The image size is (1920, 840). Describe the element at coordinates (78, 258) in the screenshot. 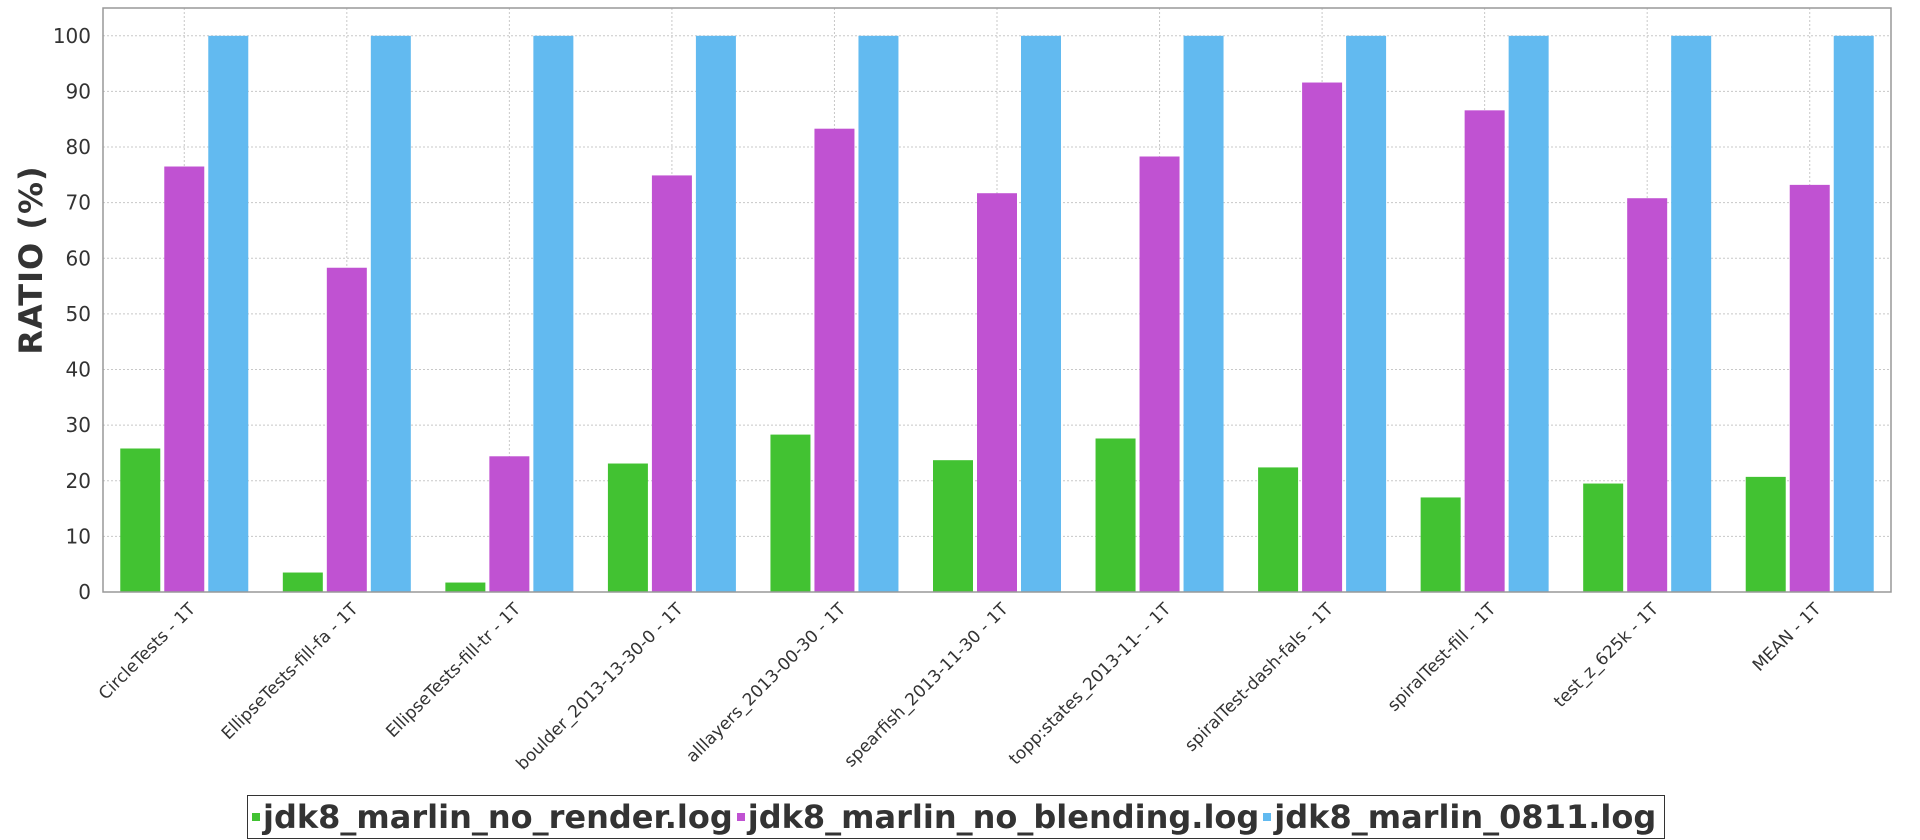

I see `y-tick-label: 60` at that location.